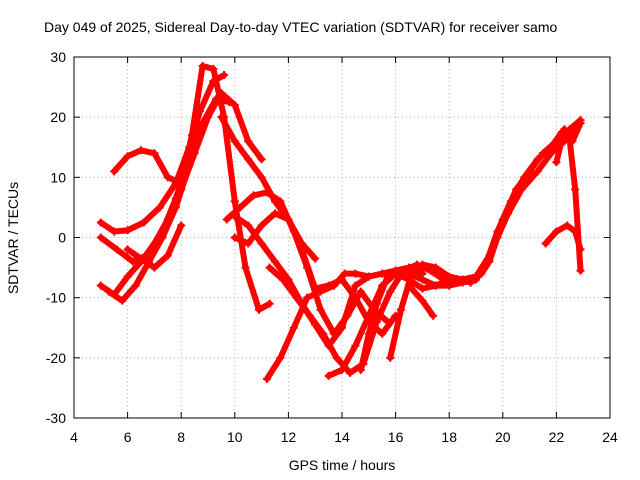  What do you see at coordinates (235, 437) in the screenshot?
I see `x-tick-label: 10` at bounding box center [235, 437].